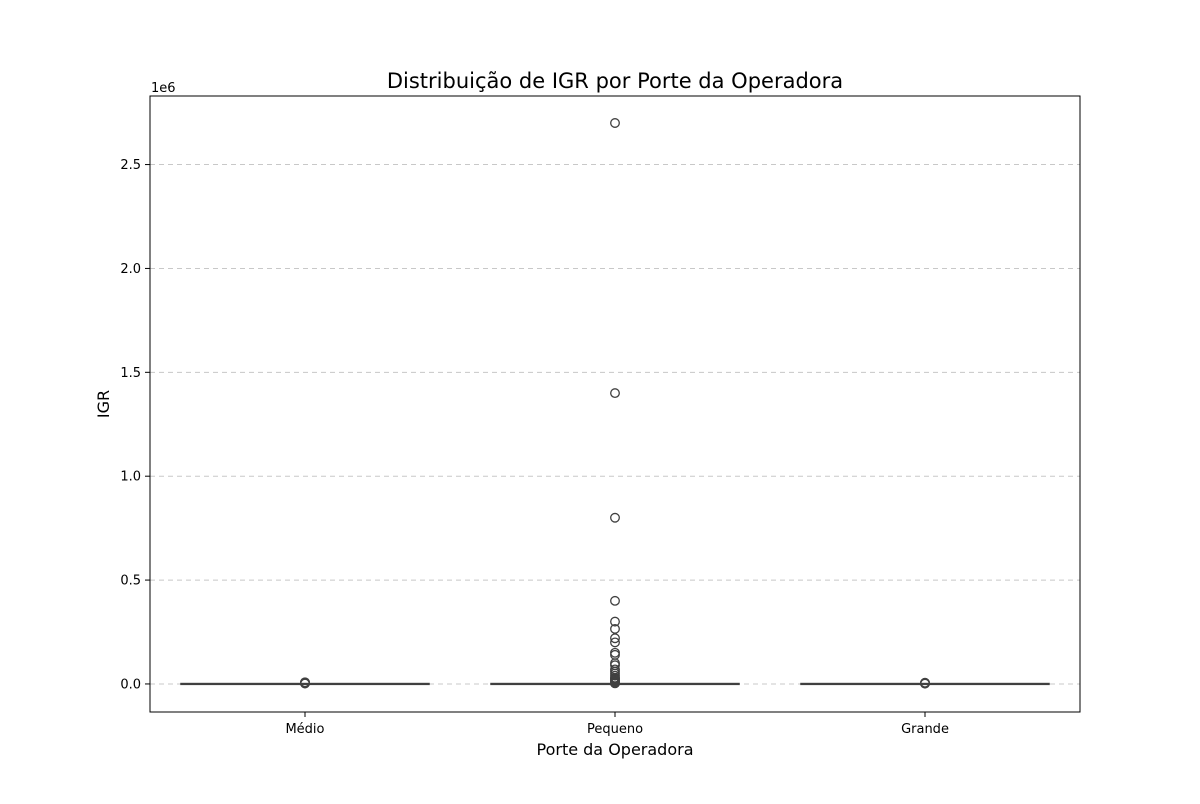 This screenshot has width=1200, height=804. What do you see at coordinates (135, 425) in the screenshot?
I see `y-axis-ticks: 0.0 0.5 1.0 1.5 2.0 2.5` at bounding box center [135, 425].